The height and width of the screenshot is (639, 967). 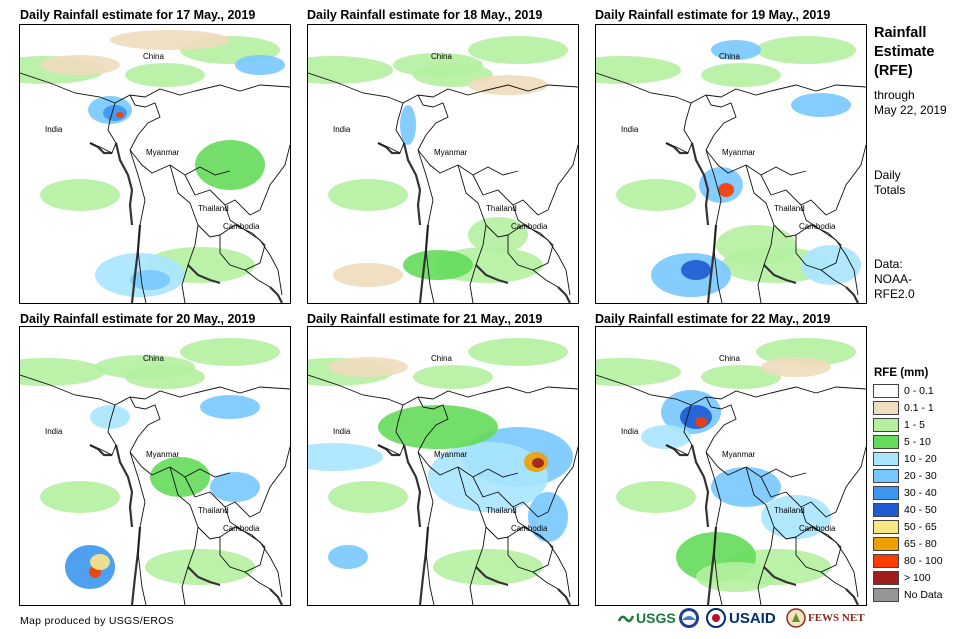 What do you see at coordinates (817, 226) in the screenshot?
I see `country-label: Cambodia` at bounding box center [817, 226].